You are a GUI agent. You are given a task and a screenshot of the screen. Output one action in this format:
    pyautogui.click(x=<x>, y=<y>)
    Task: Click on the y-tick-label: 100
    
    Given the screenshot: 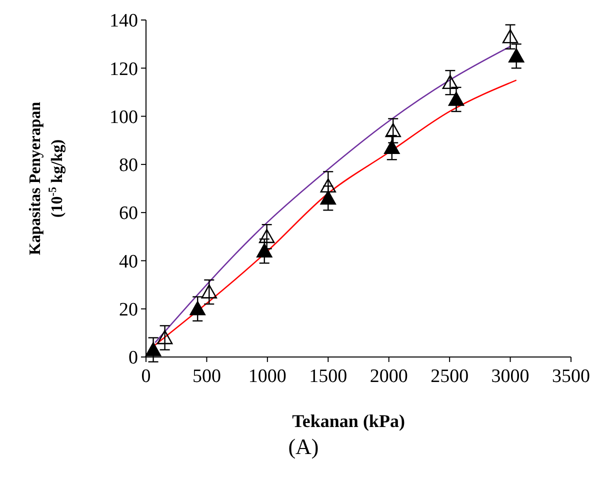 What is the action you would take?
    pyautogui.click(x=124, y=117)
    